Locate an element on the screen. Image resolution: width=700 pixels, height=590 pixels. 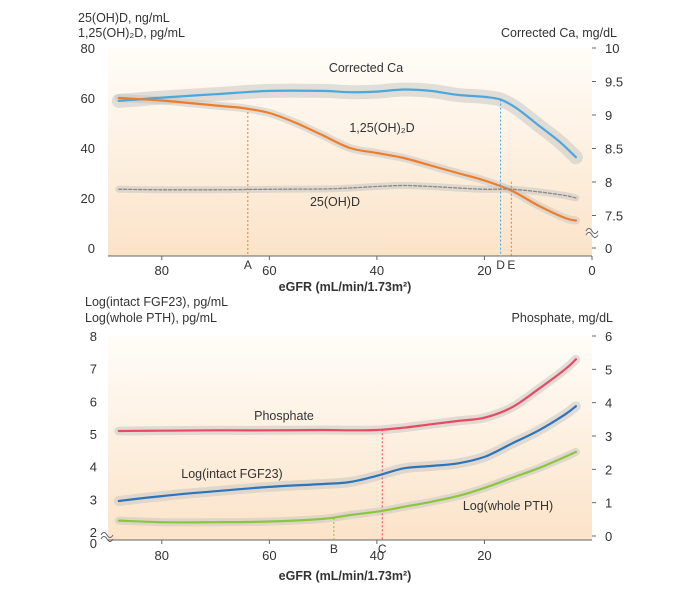
bottom-y-right-tick-5: 5 is located at coordinates (608, 369).